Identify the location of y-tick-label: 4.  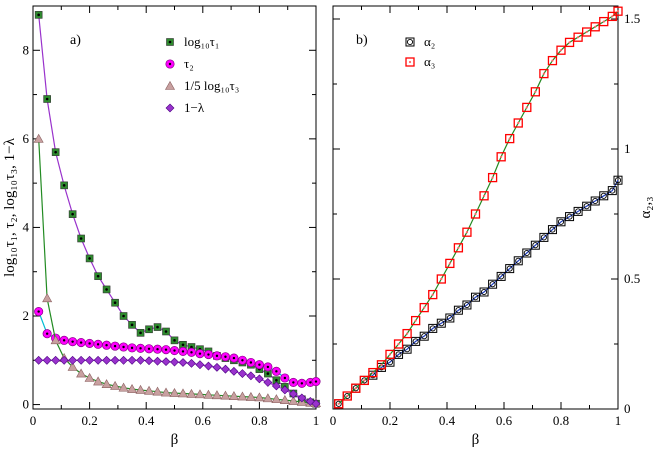
(26, 226).